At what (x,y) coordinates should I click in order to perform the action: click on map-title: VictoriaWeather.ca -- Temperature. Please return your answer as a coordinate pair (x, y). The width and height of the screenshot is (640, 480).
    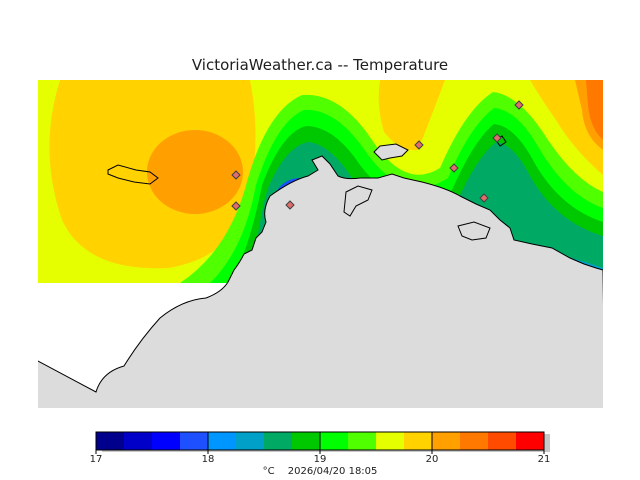
    Looking at the image, I should click on (320, 65).